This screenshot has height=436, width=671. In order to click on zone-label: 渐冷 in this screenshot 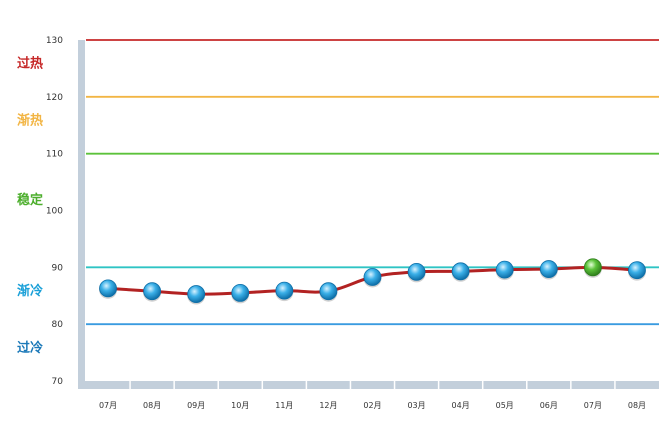, I will do `click(30, 291)`.